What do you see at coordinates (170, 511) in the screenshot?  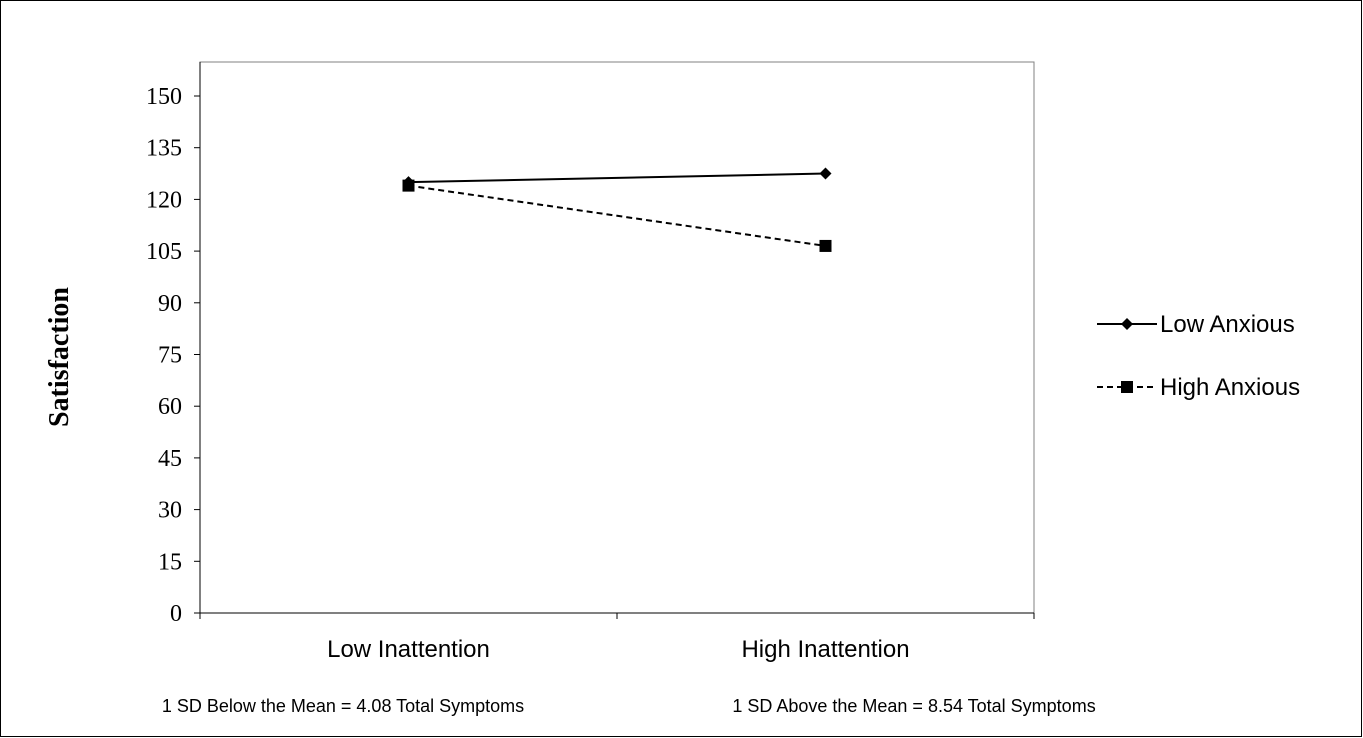 I see `y-tick-label: 30` at bounding box center [170, 511].